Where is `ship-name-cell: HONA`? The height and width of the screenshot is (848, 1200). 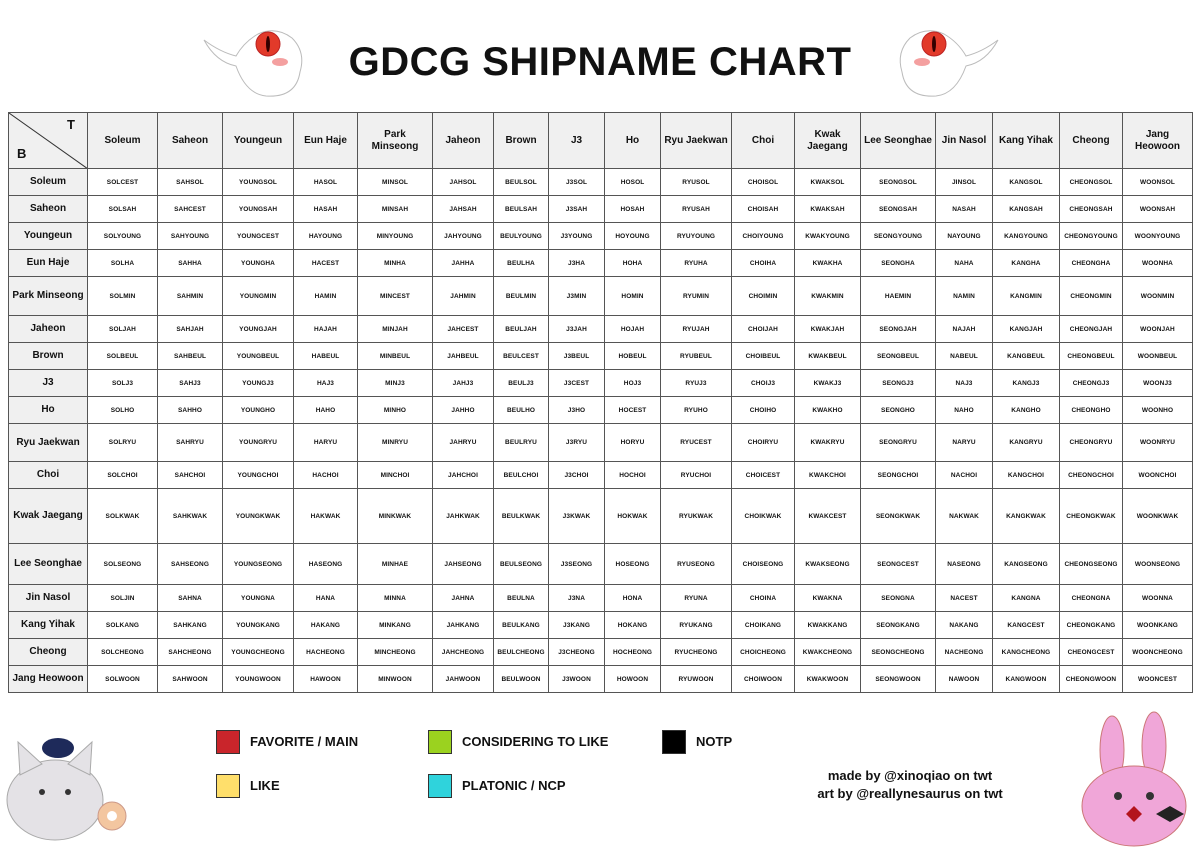 ship-name-cell: HONA is located at coordinates (632, 598).